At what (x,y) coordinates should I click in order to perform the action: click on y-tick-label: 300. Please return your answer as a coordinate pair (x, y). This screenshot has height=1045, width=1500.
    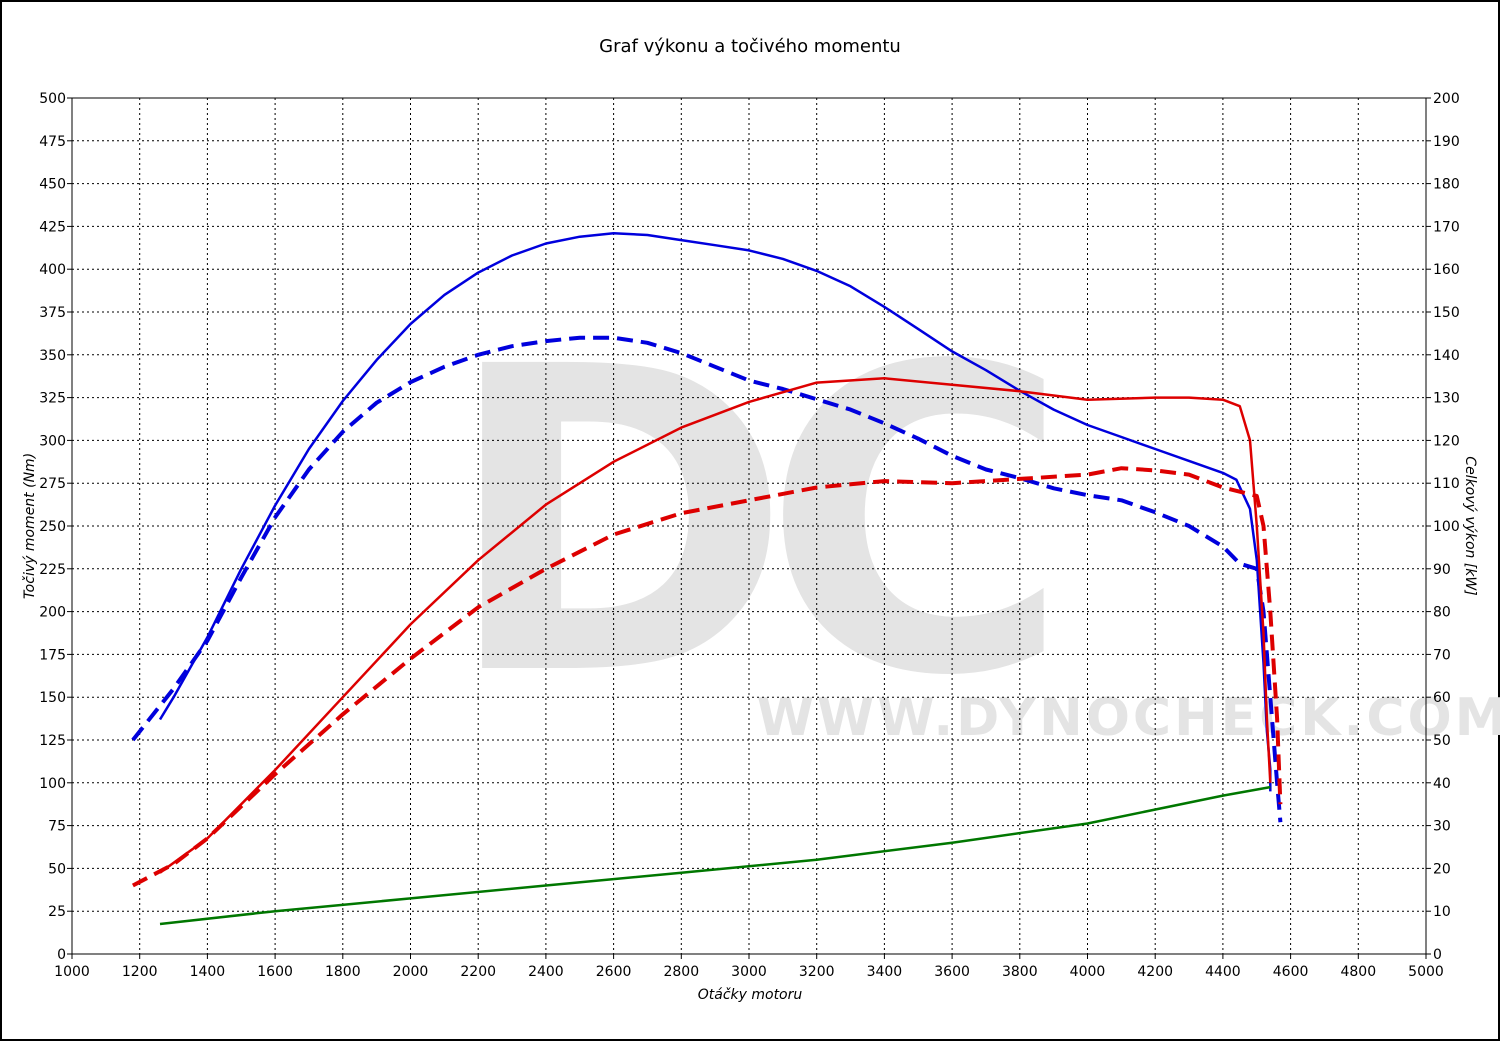
    Looking at the image, I should click on (52, 441).